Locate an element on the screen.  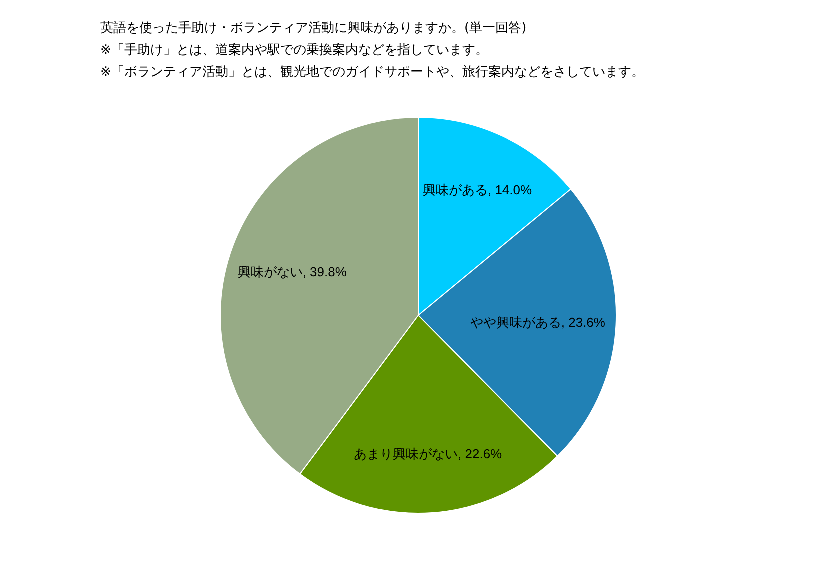
chart-title: 英語を使った手助け・ボランティア活動に興味がありますか。(単一回答) is located at coordinates (313, 28).